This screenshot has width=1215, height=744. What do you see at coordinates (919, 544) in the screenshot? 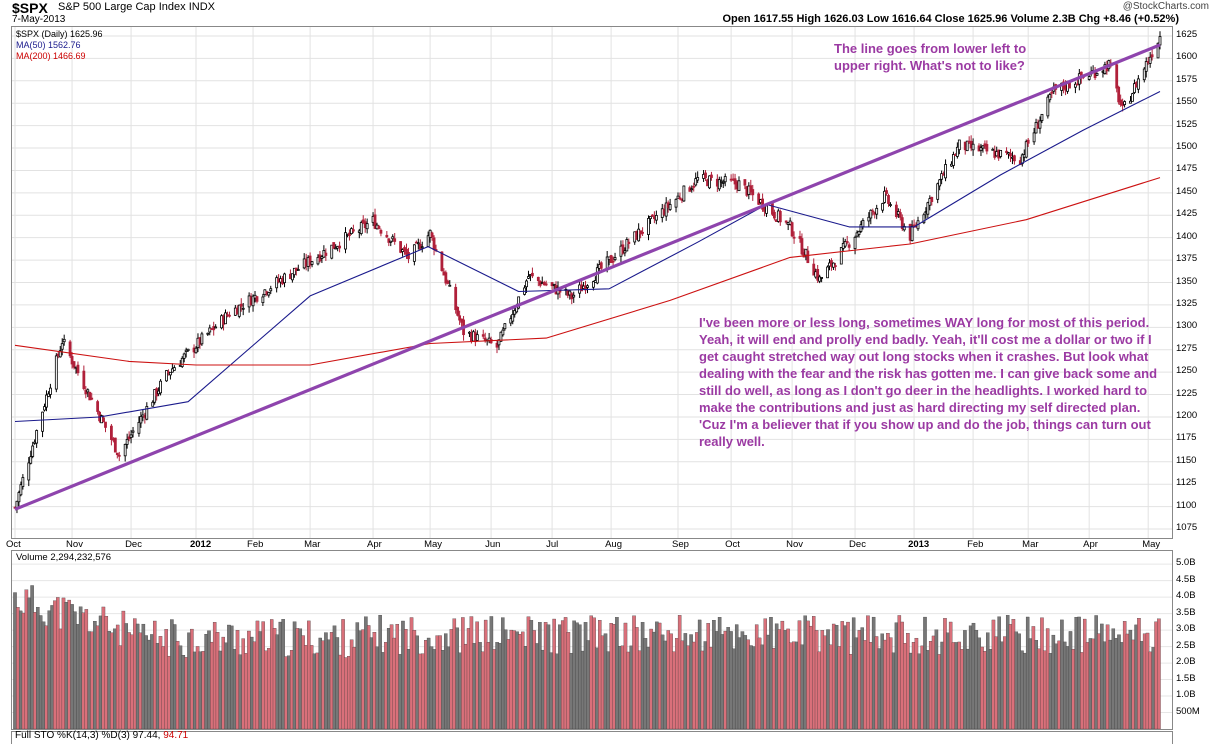
I see `date-tick-label: 2013` at bounding box center [919, 544].